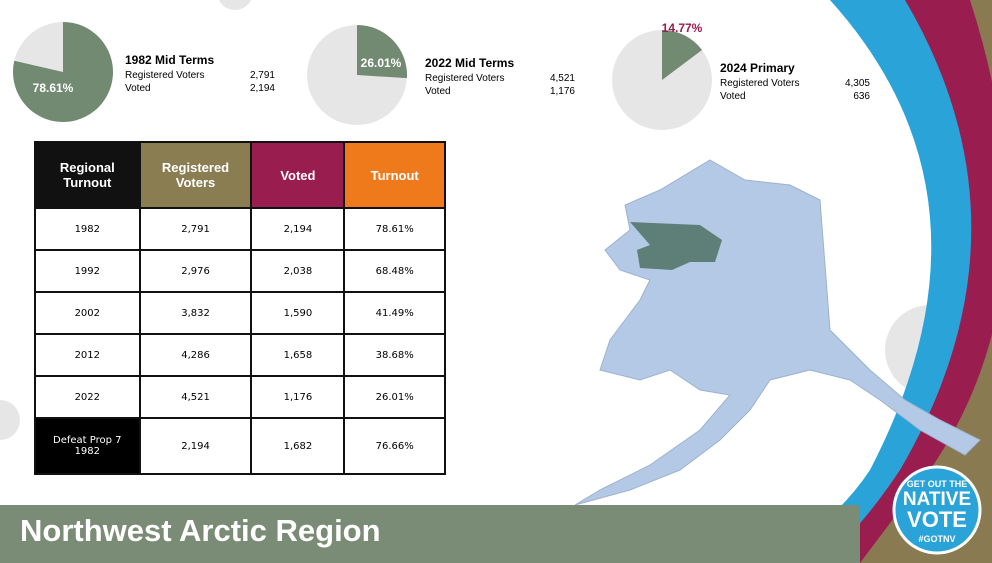 The width and height of the screenshot is (992, 563). I want to click on table-cell: 26.01%, so click(394, 397).